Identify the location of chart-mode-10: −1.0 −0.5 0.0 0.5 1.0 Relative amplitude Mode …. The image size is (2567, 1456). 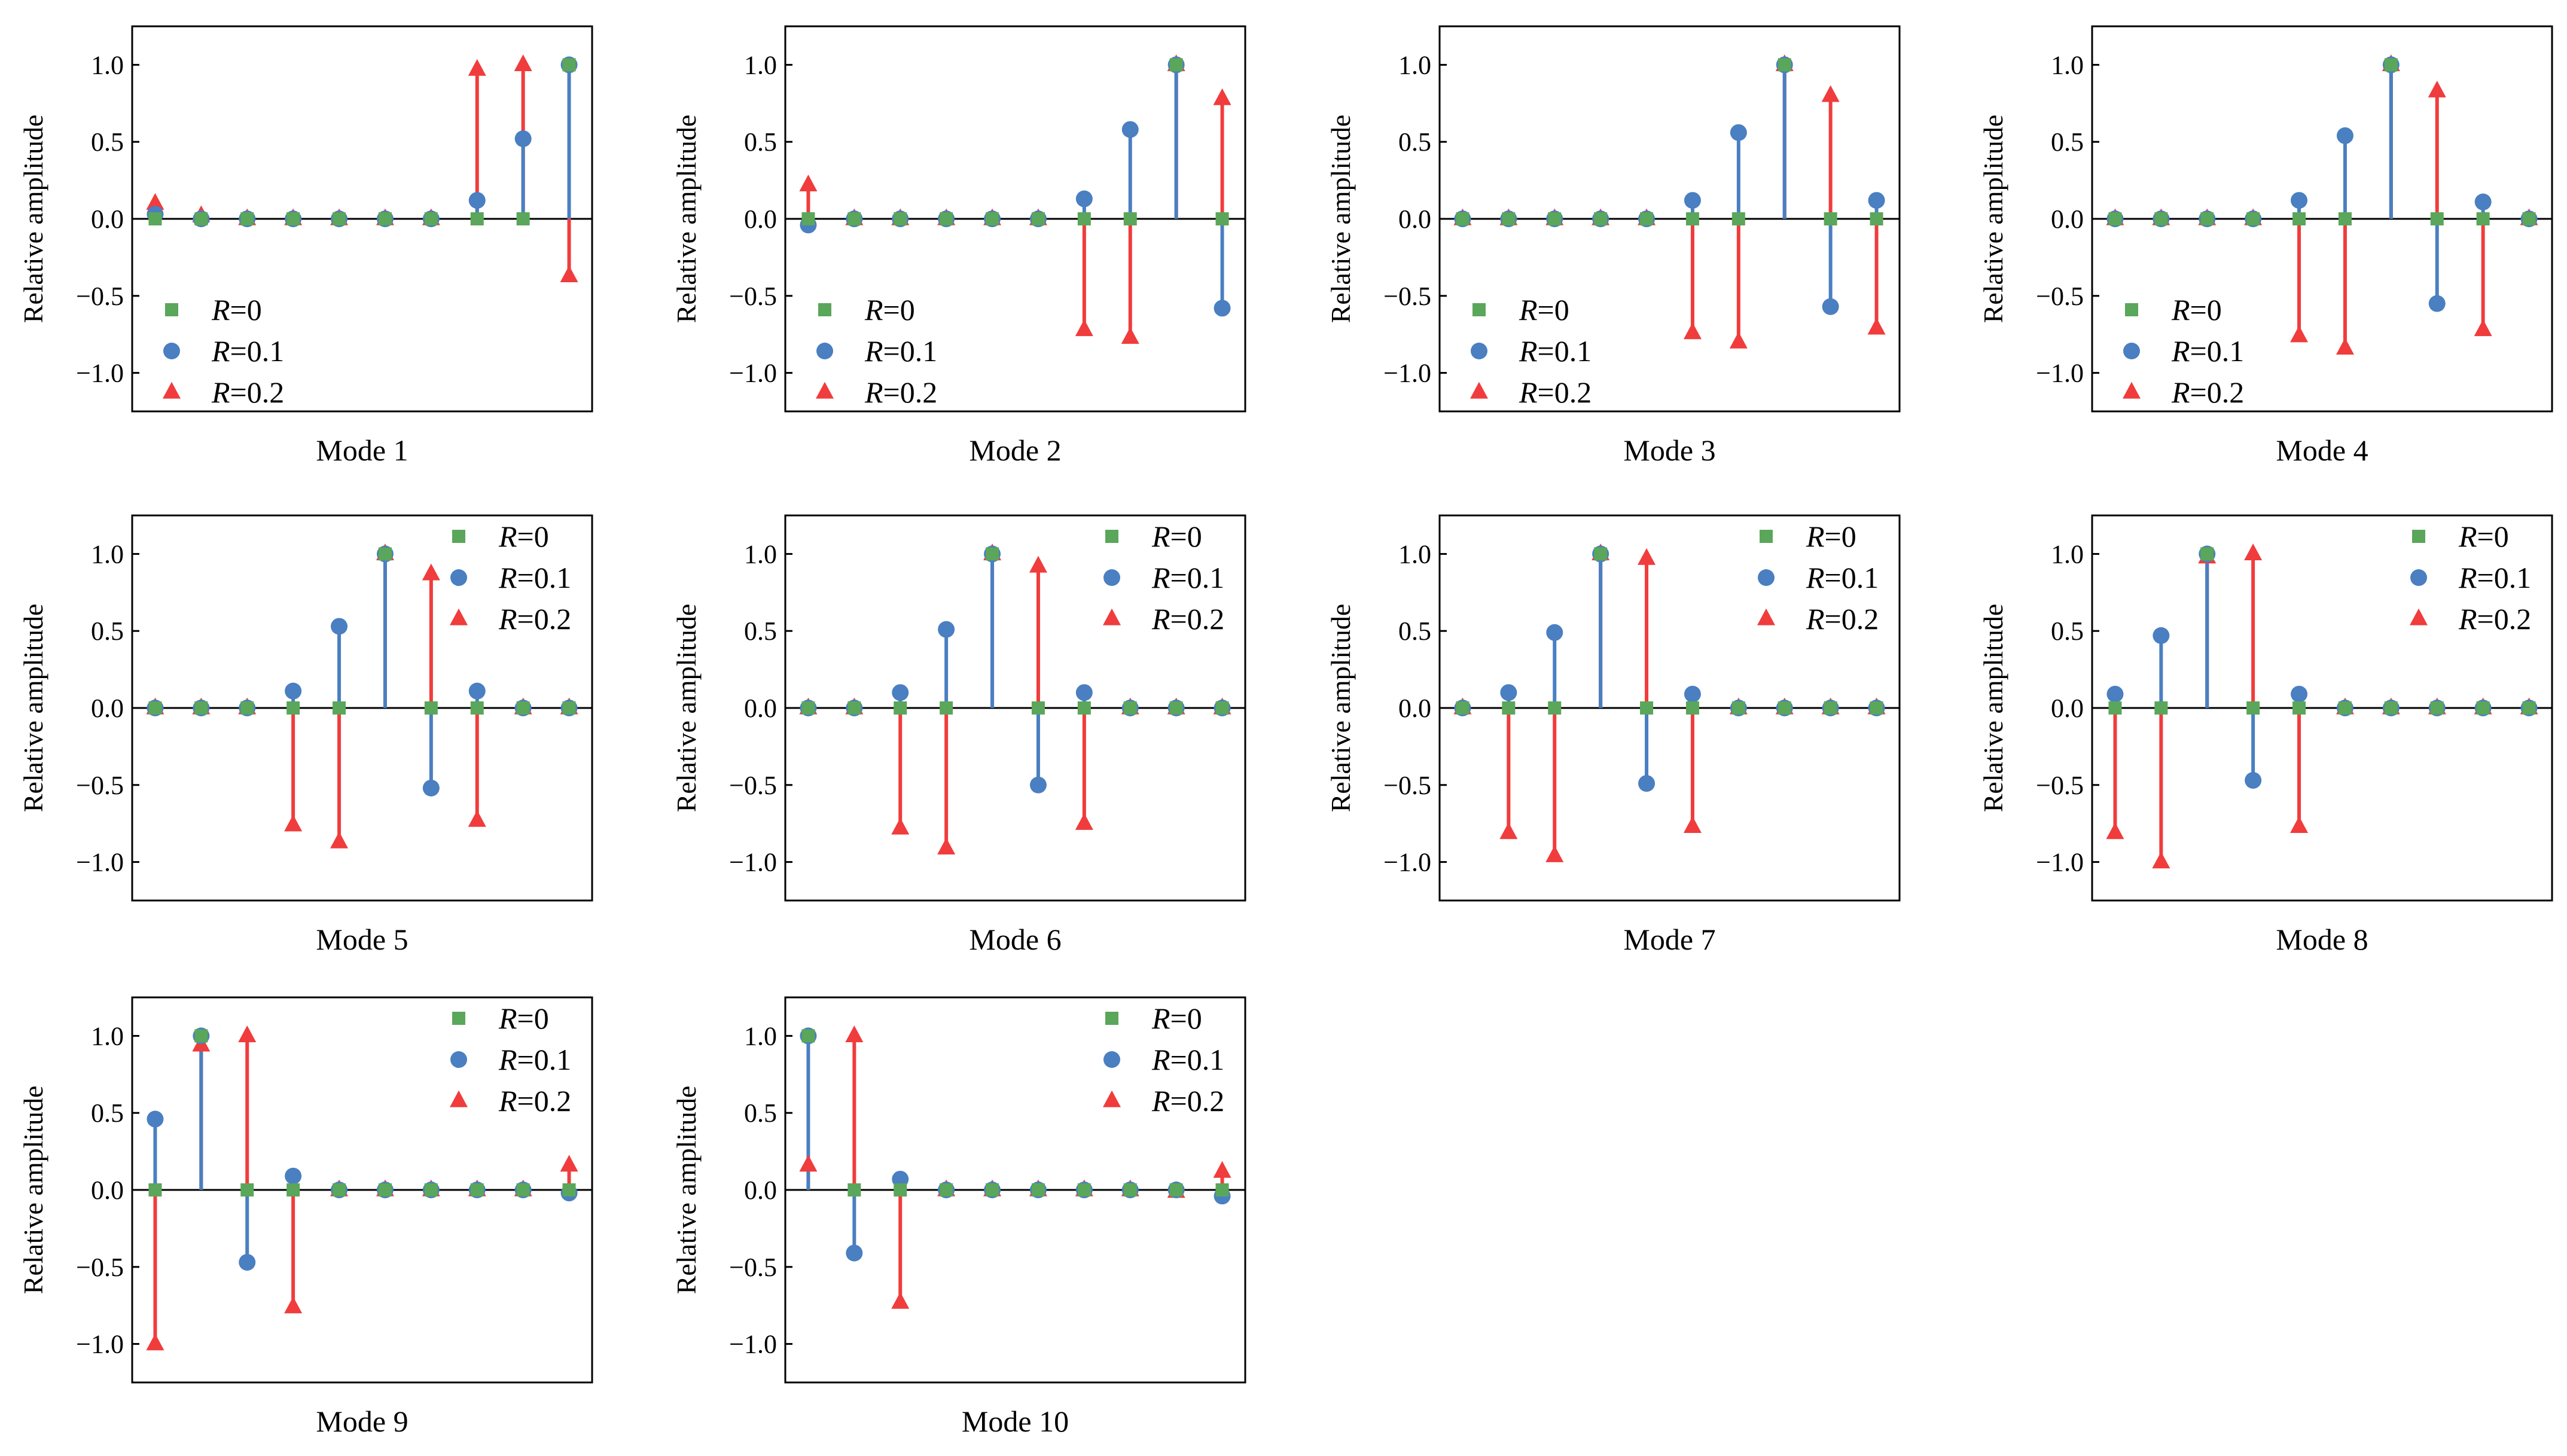
(958, 1217).